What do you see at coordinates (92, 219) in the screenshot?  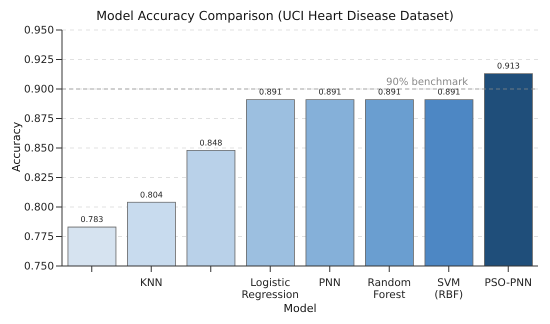 I see `data-label: 0.783` at bounding box center [92, 219].